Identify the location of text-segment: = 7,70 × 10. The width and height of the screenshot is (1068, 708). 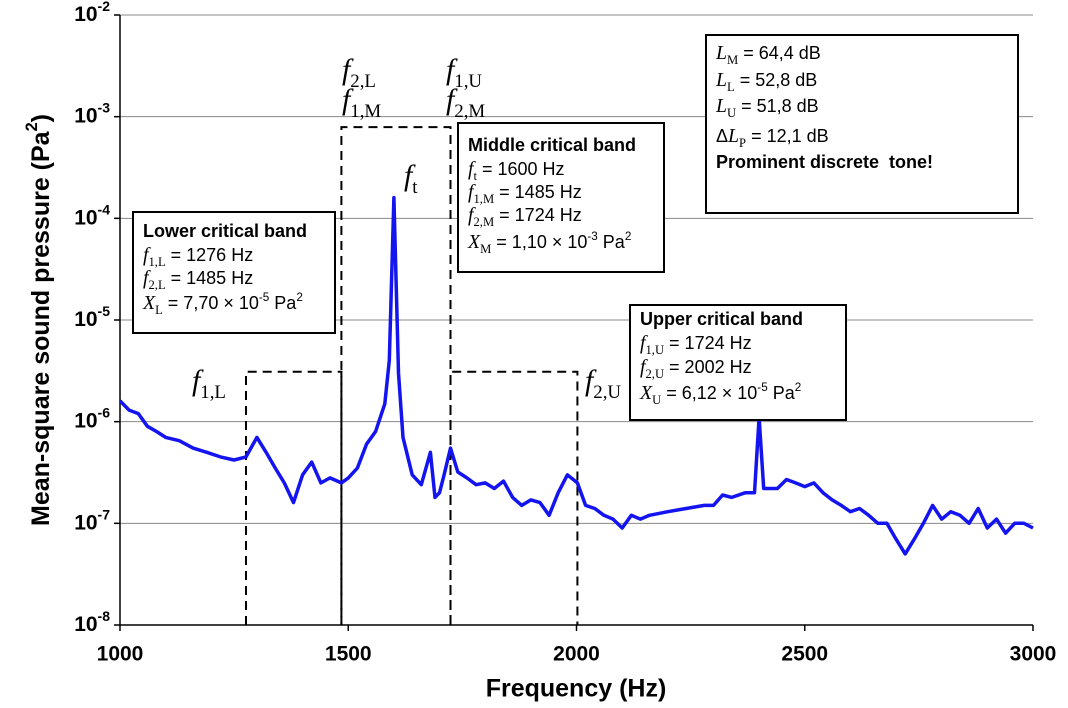
(211, 303).